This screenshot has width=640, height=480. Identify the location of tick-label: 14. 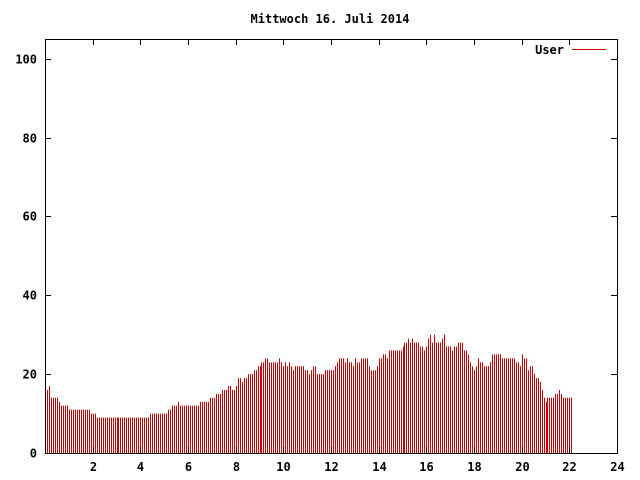
(379, 467).